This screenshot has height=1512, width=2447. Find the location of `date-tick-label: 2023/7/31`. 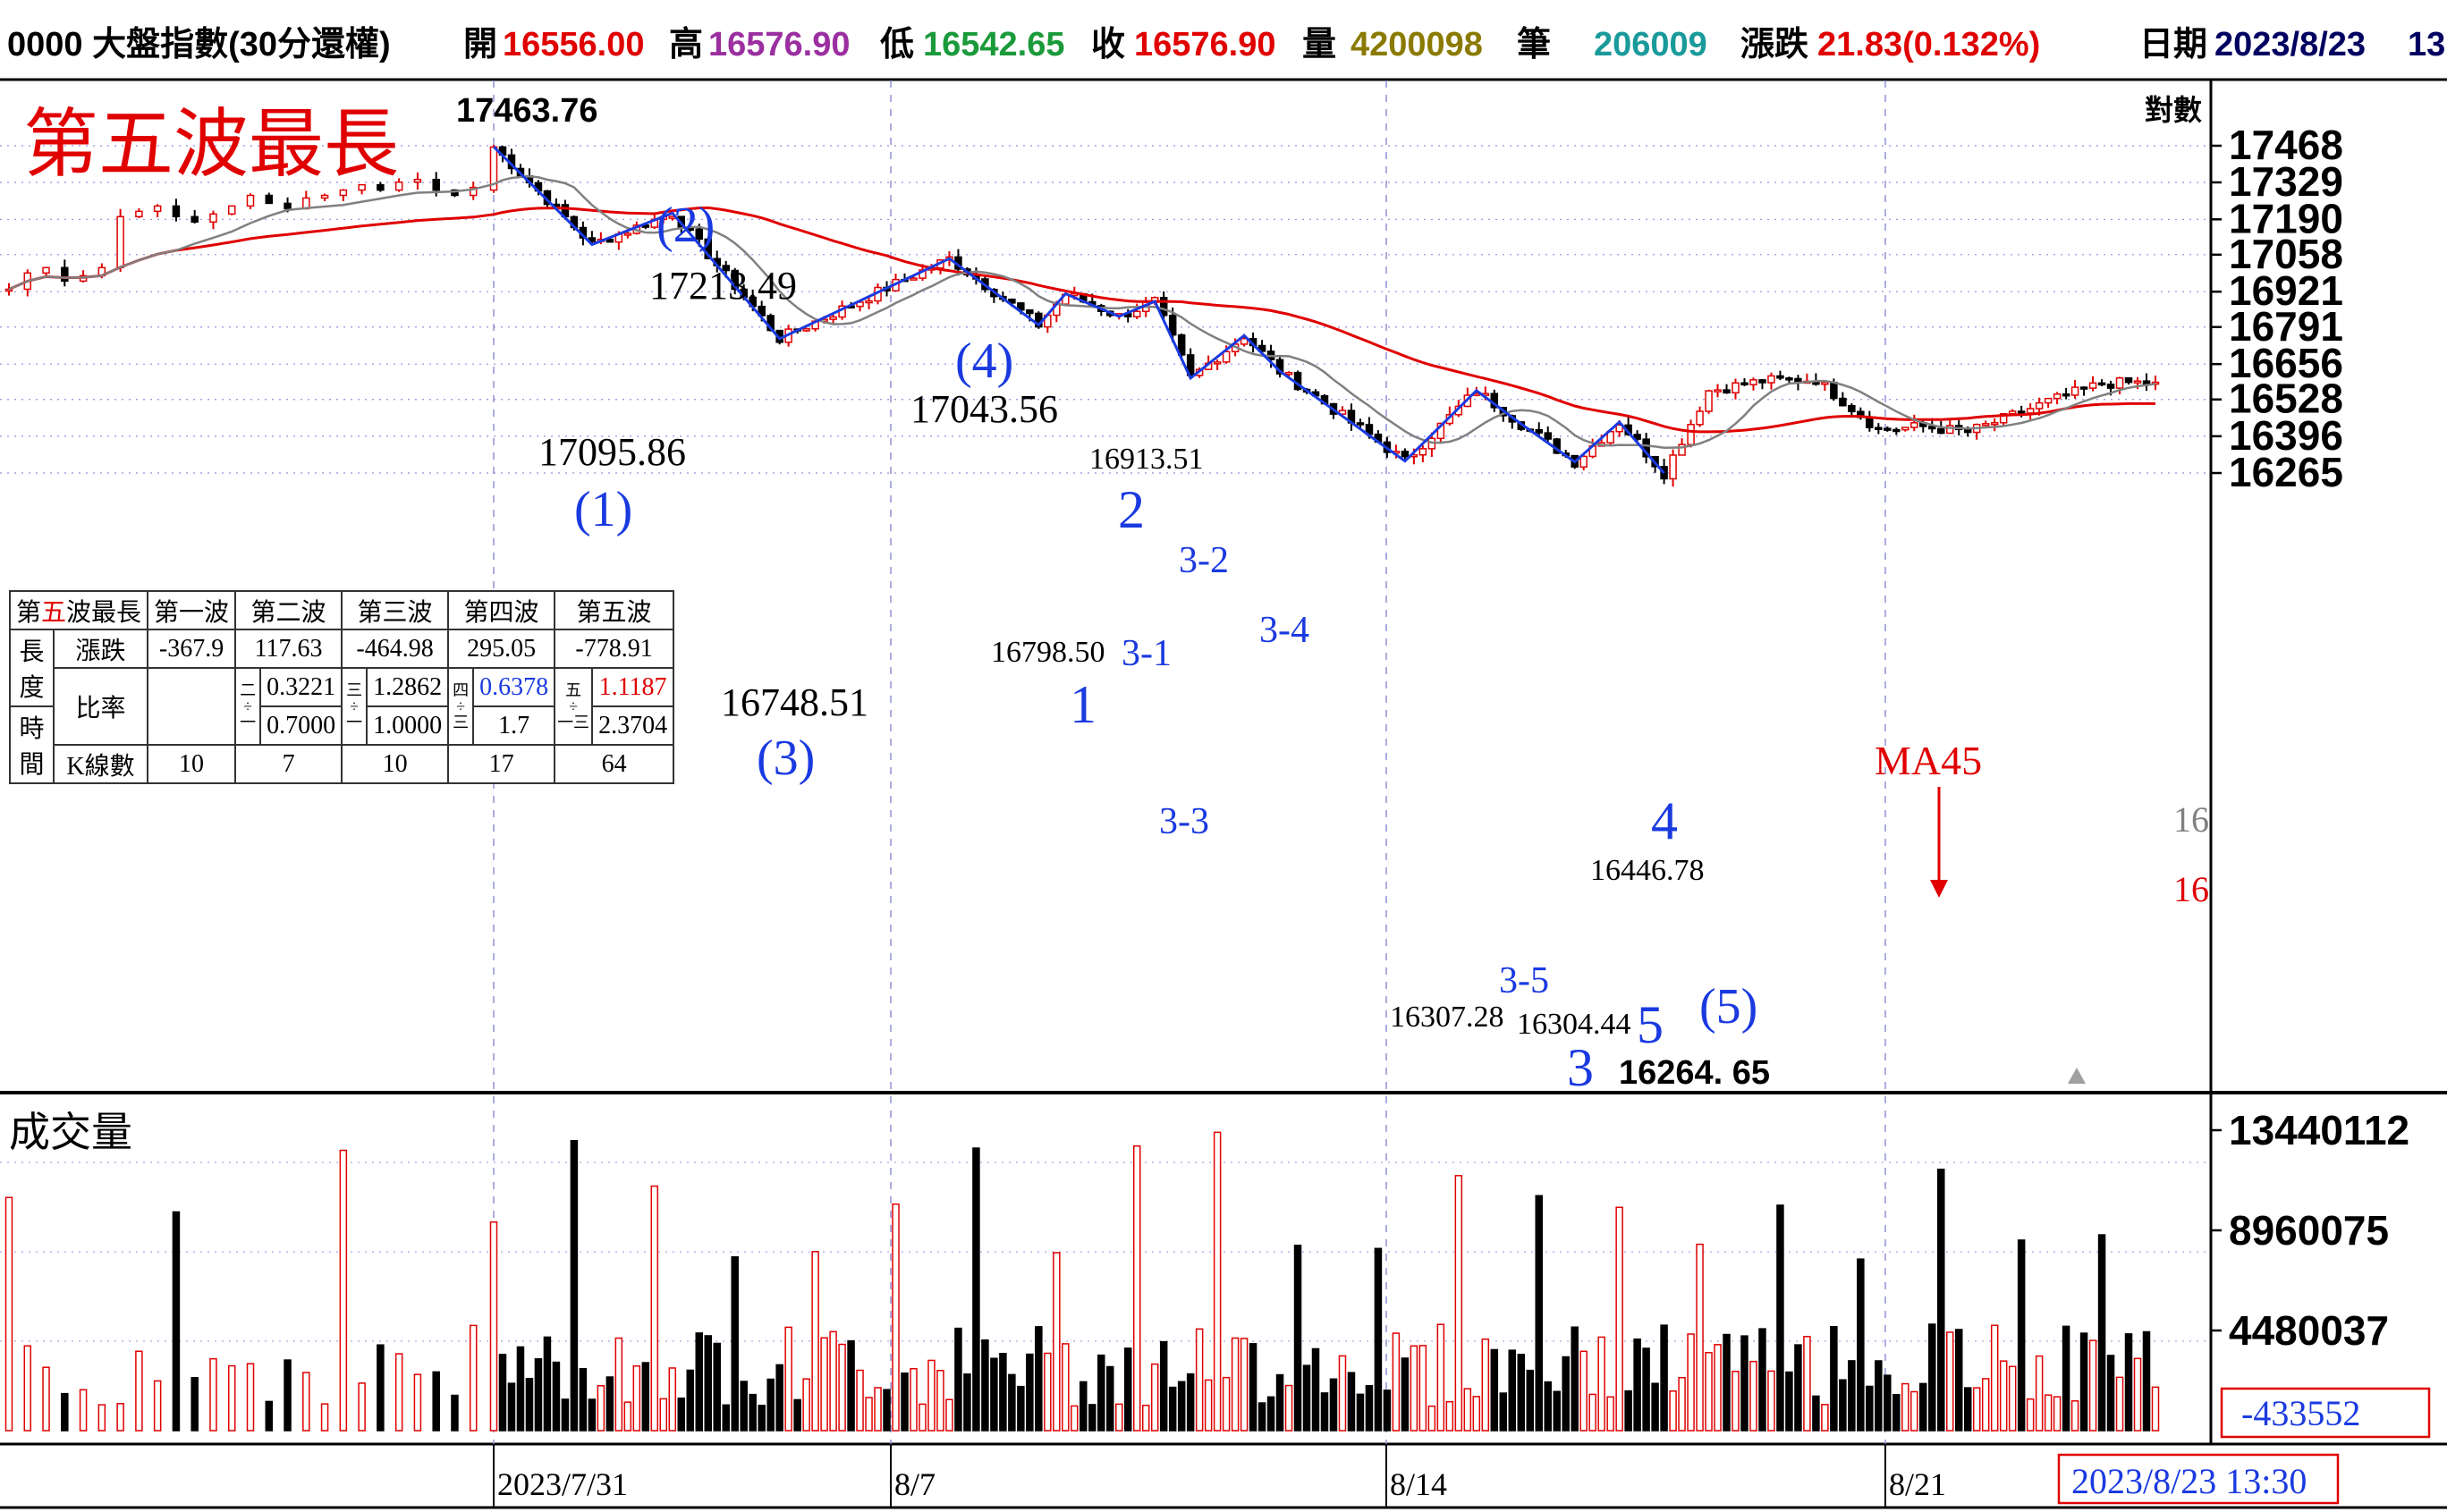

date-tick-label: 2023/7/31 is located at coordinates (562, 1484).